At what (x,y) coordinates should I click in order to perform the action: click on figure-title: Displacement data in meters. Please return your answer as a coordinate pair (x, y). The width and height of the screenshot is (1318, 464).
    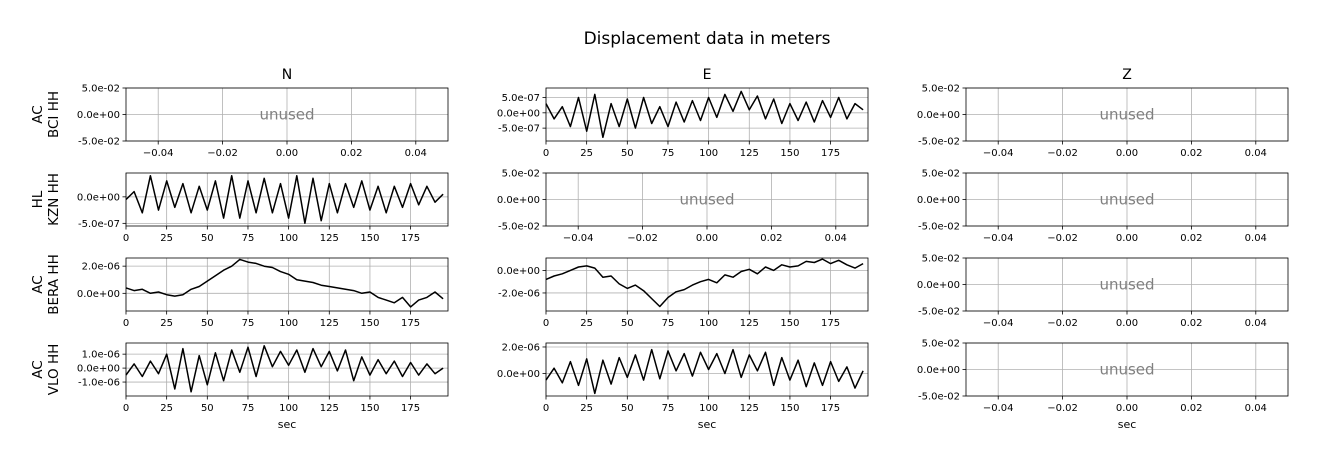
    Looking at the image, I should click on (707, 39).